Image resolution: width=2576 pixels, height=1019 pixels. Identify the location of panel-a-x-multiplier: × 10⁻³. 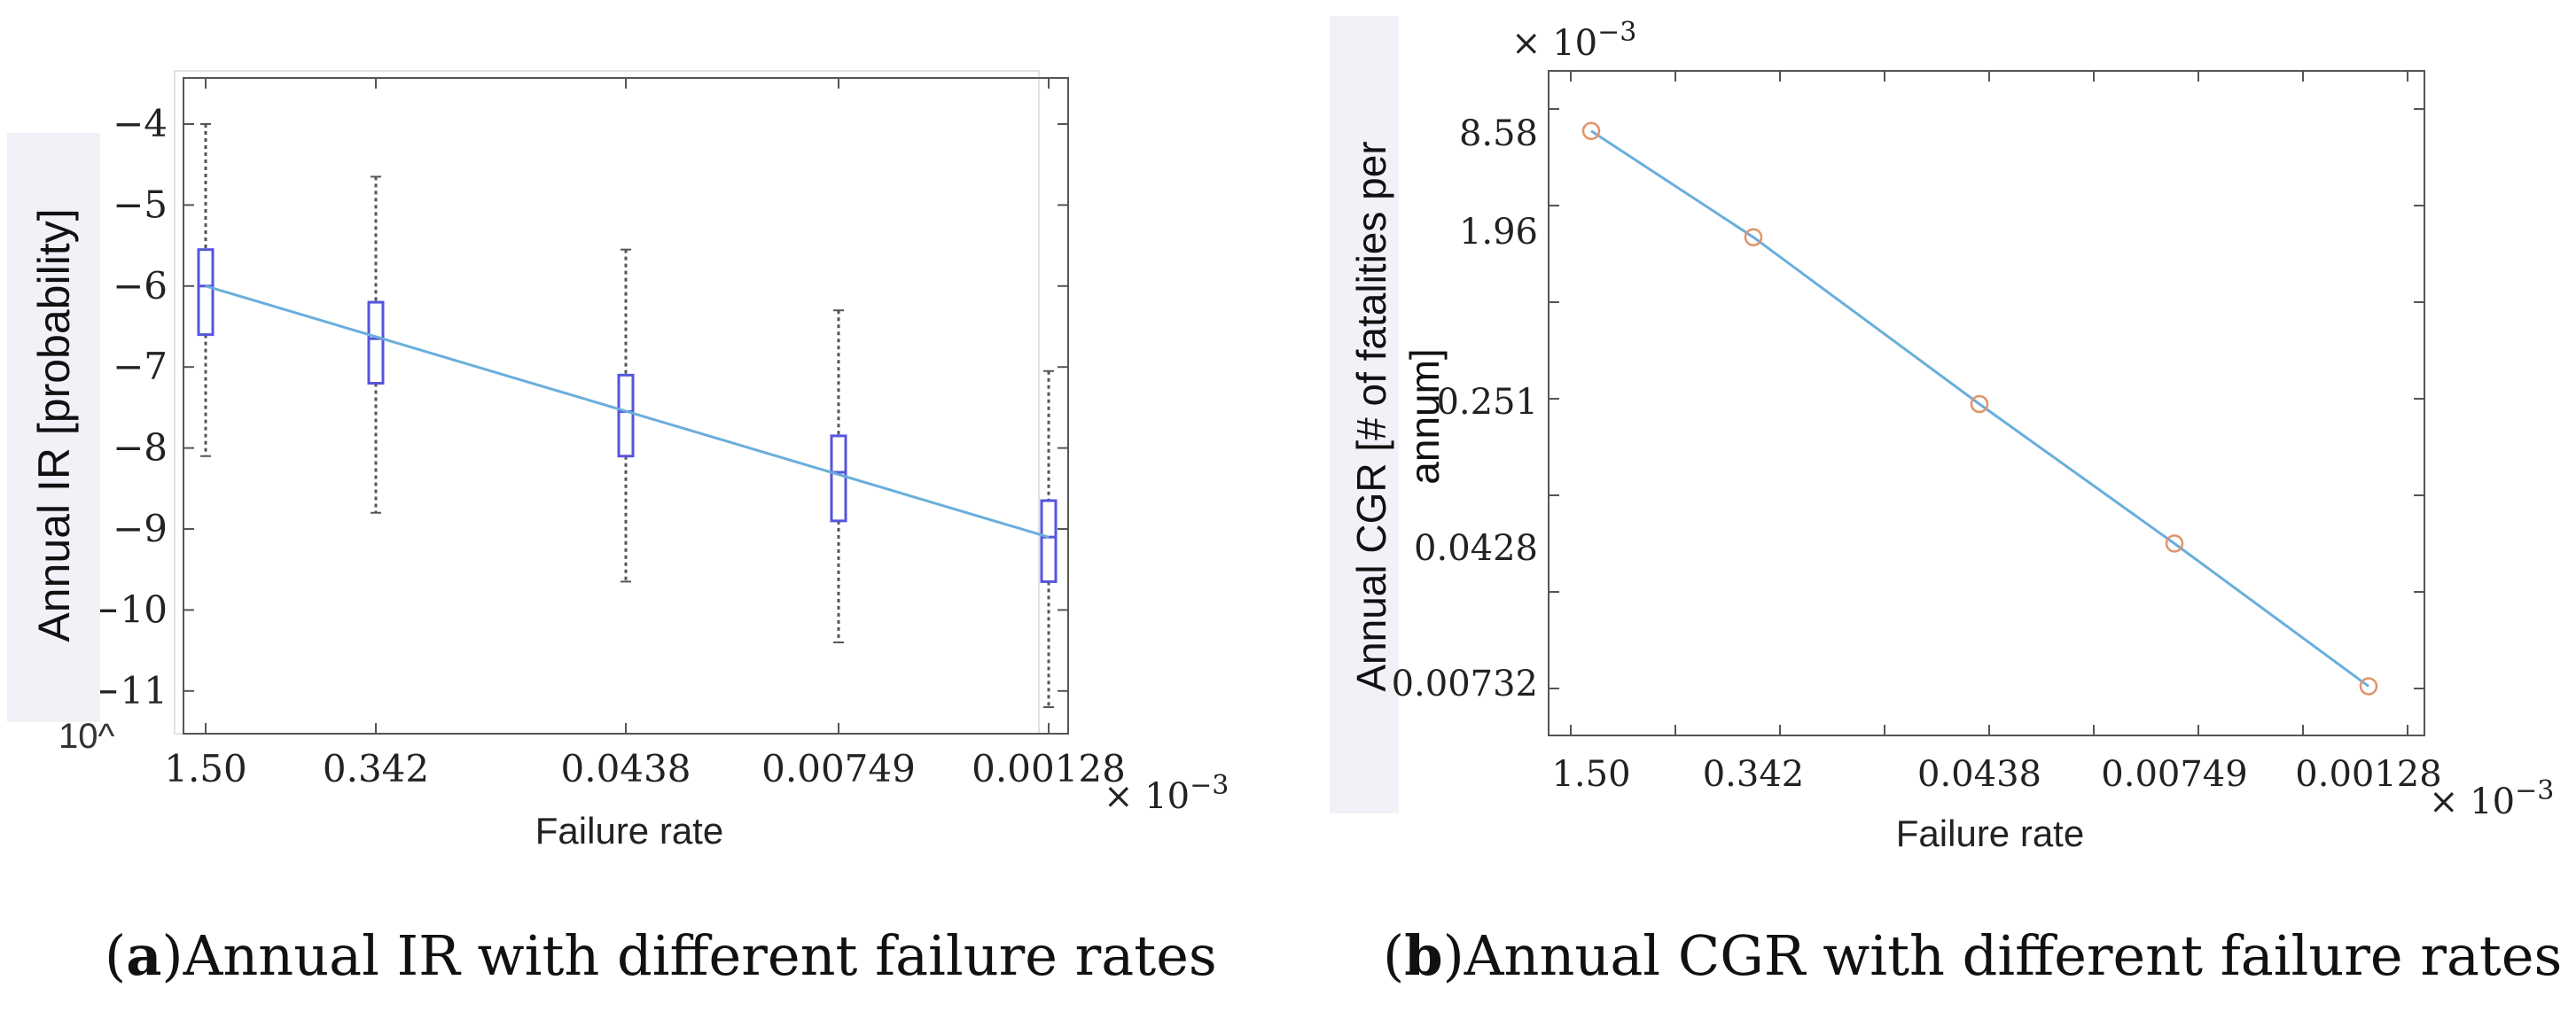
(1166, 793).